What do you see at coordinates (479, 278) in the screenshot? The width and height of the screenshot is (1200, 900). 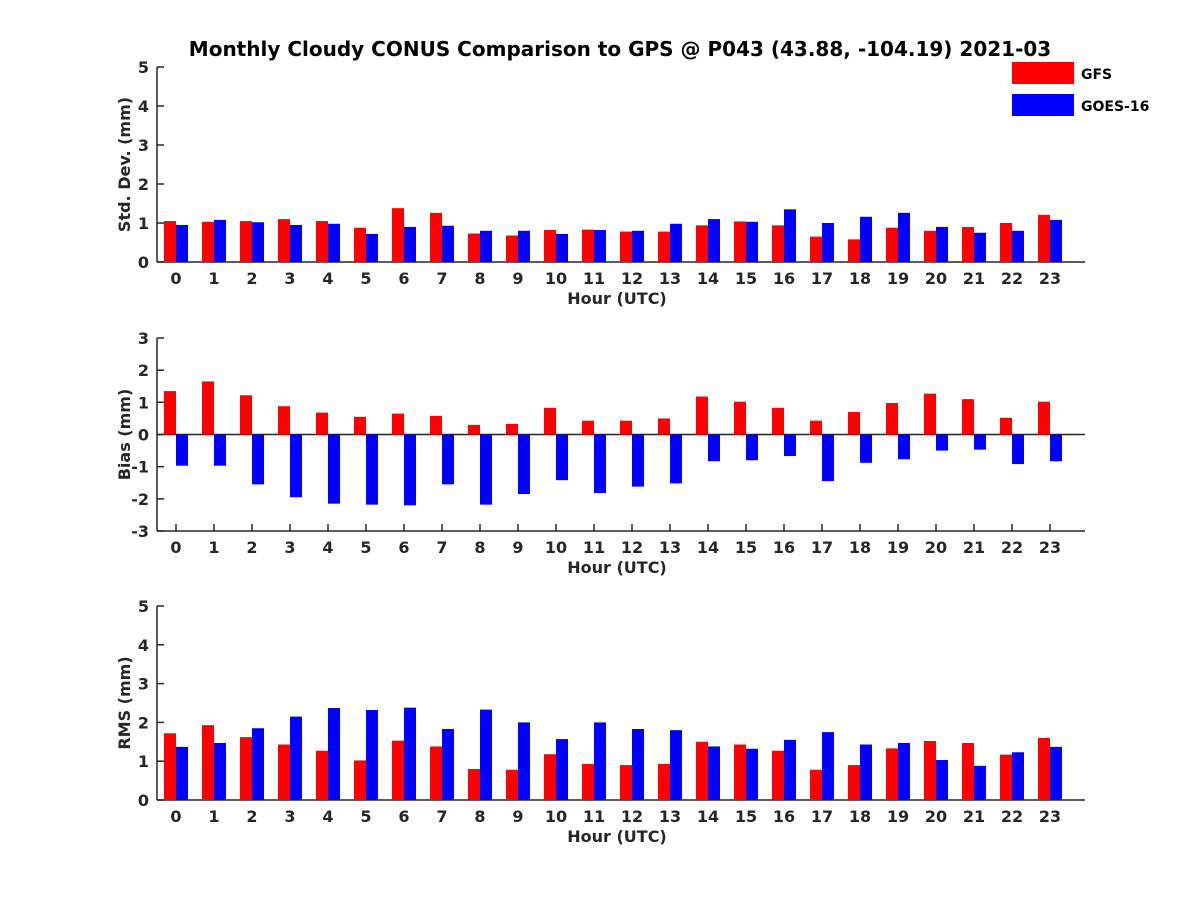 I see `std-dev-x-tick-label: 8` at bounding box center [479, 278].